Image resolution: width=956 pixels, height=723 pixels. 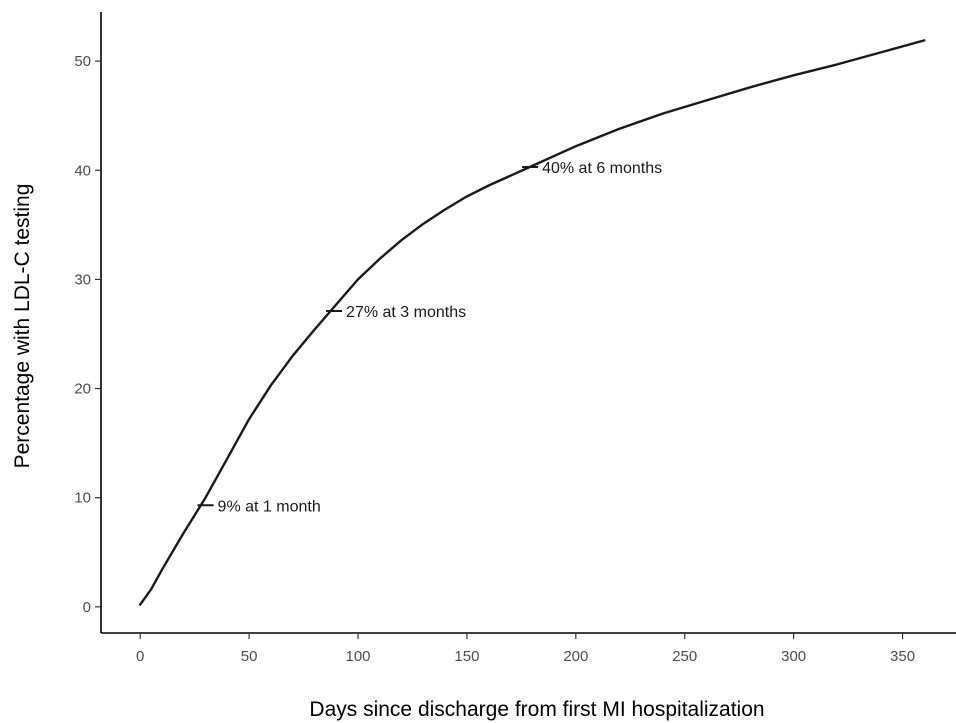 What do you see at coordinates (466, 656) in the screenshot?
I see `x-tick-label: 150` at bounding box center [466, 656].